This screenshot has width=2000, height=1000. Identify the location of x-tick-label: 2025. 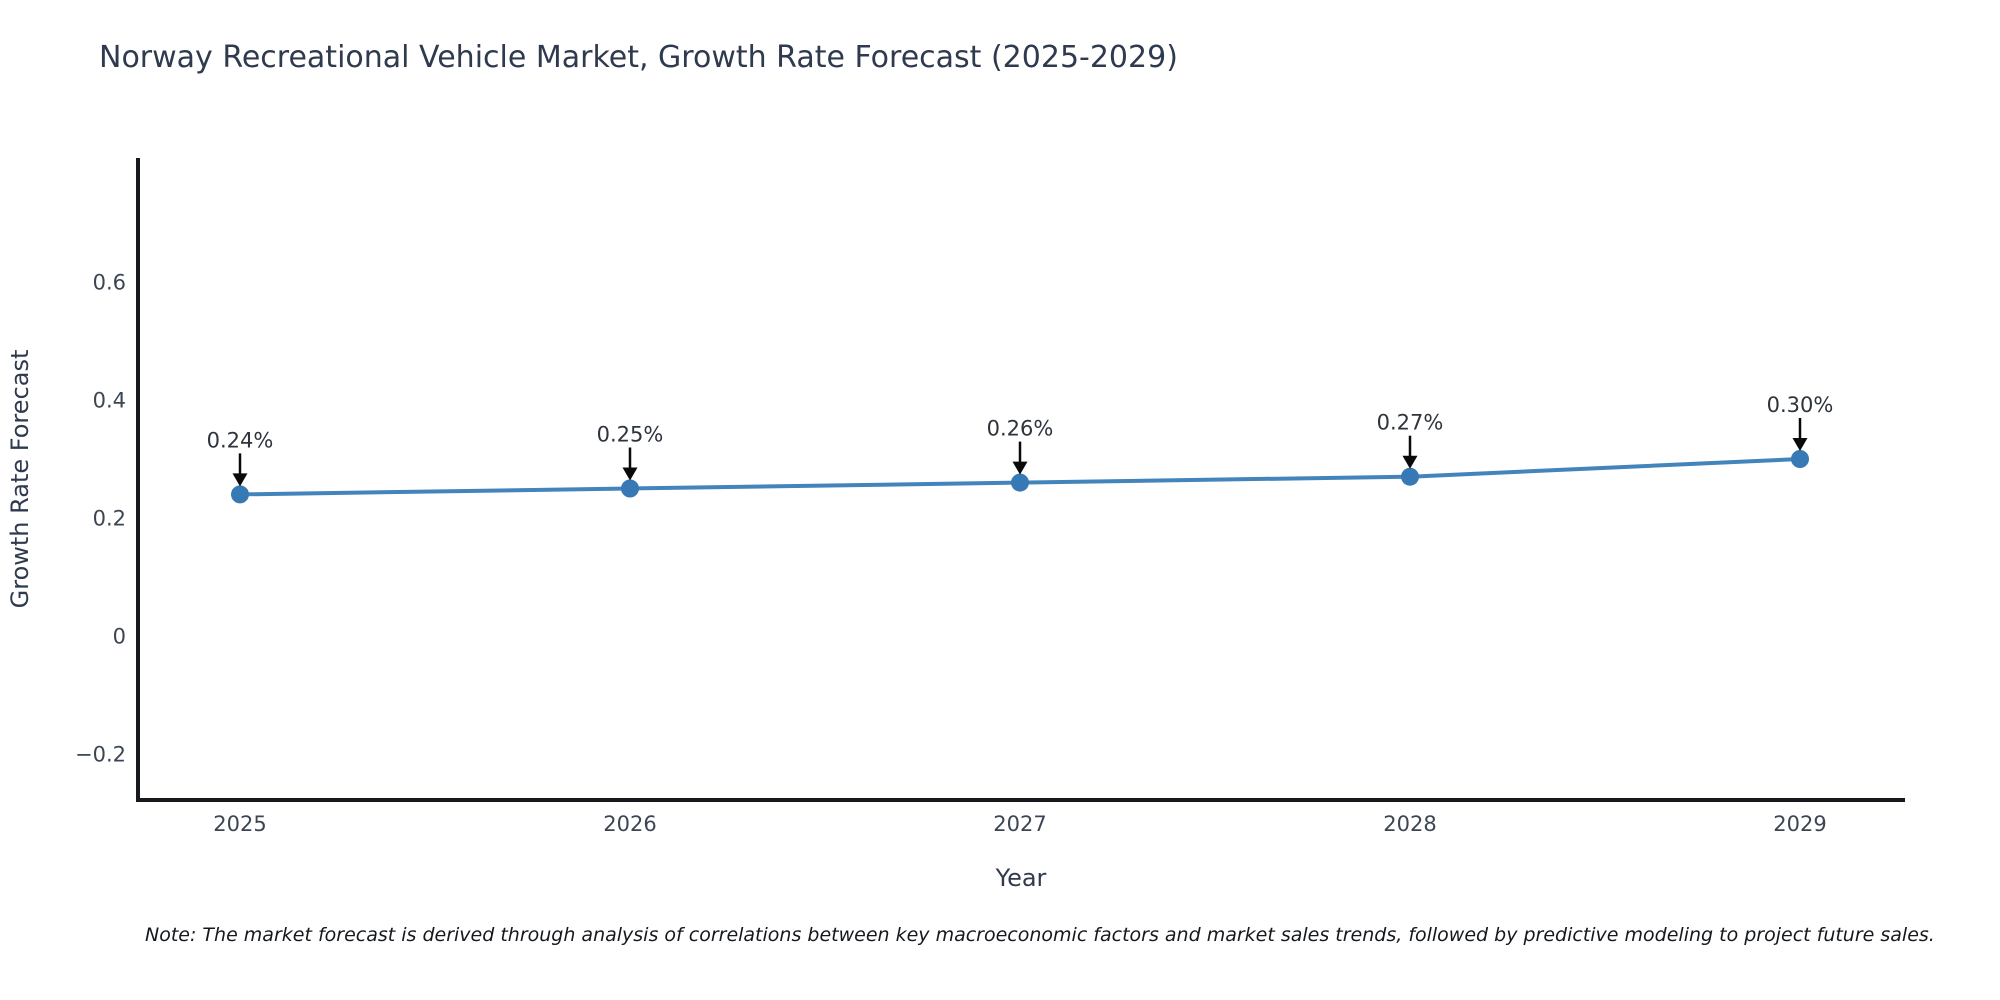
(239, 824).